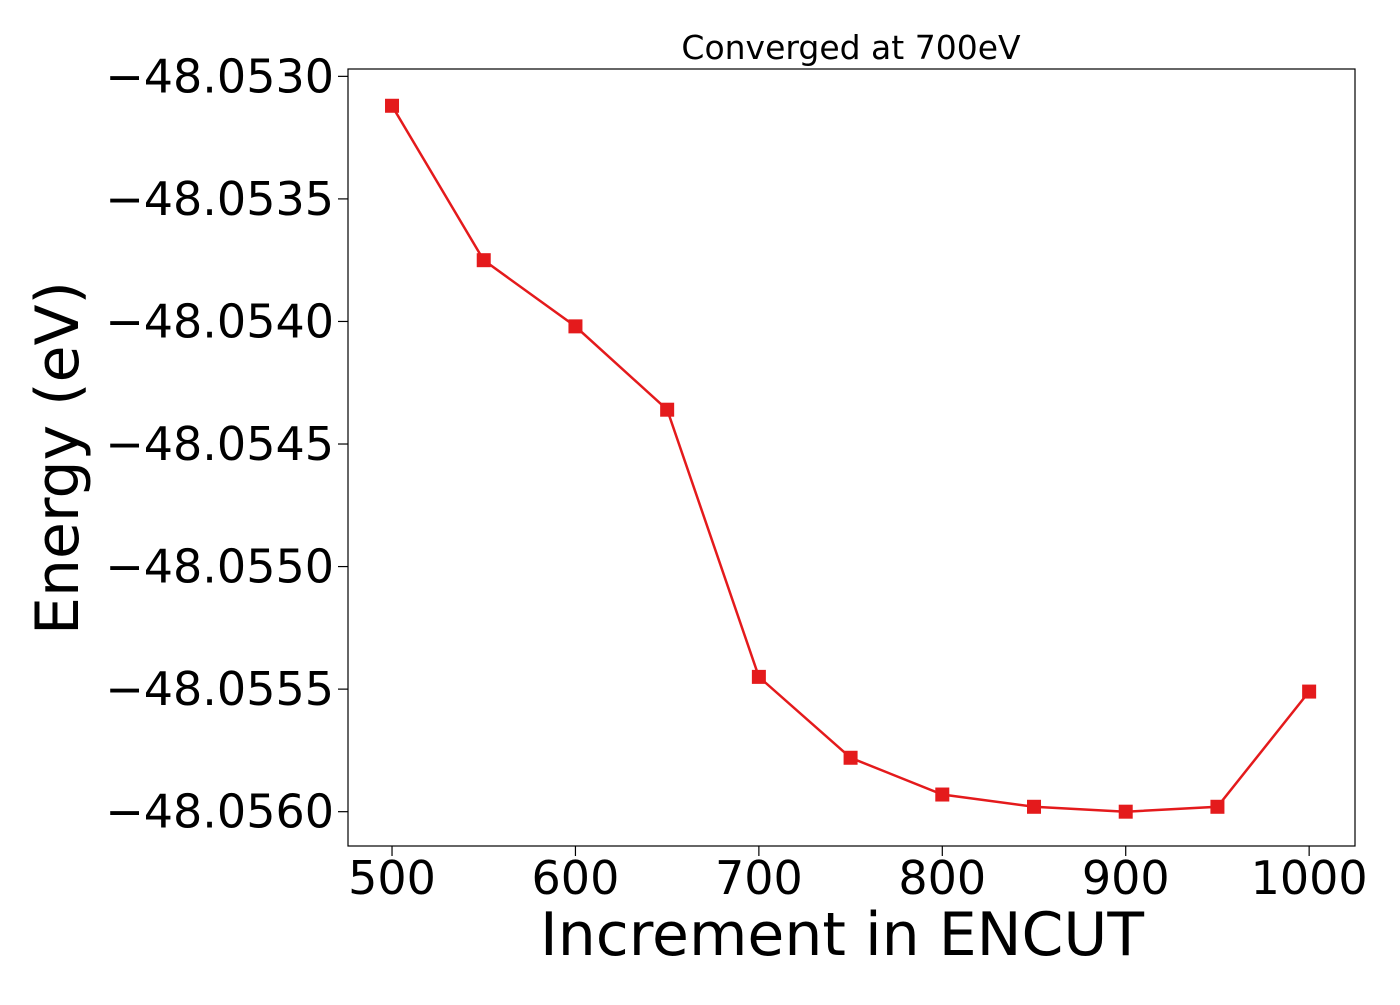 This screenshot has height=1005, width=1400. I want to click on x-tick-label: 600, so click(576, 878).